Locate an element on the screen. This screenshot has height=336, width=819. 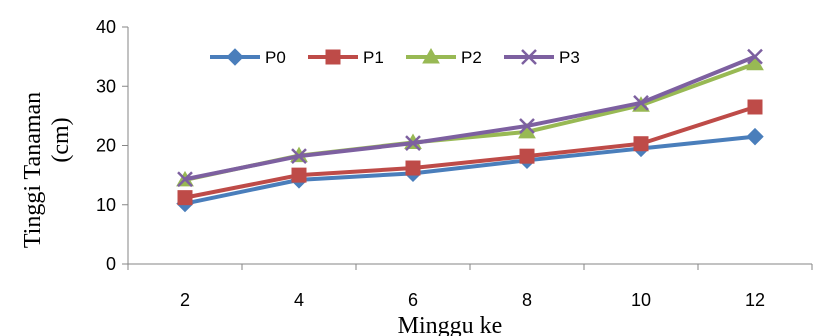
legend-marker-p1 is located at coordinates (333, 57).